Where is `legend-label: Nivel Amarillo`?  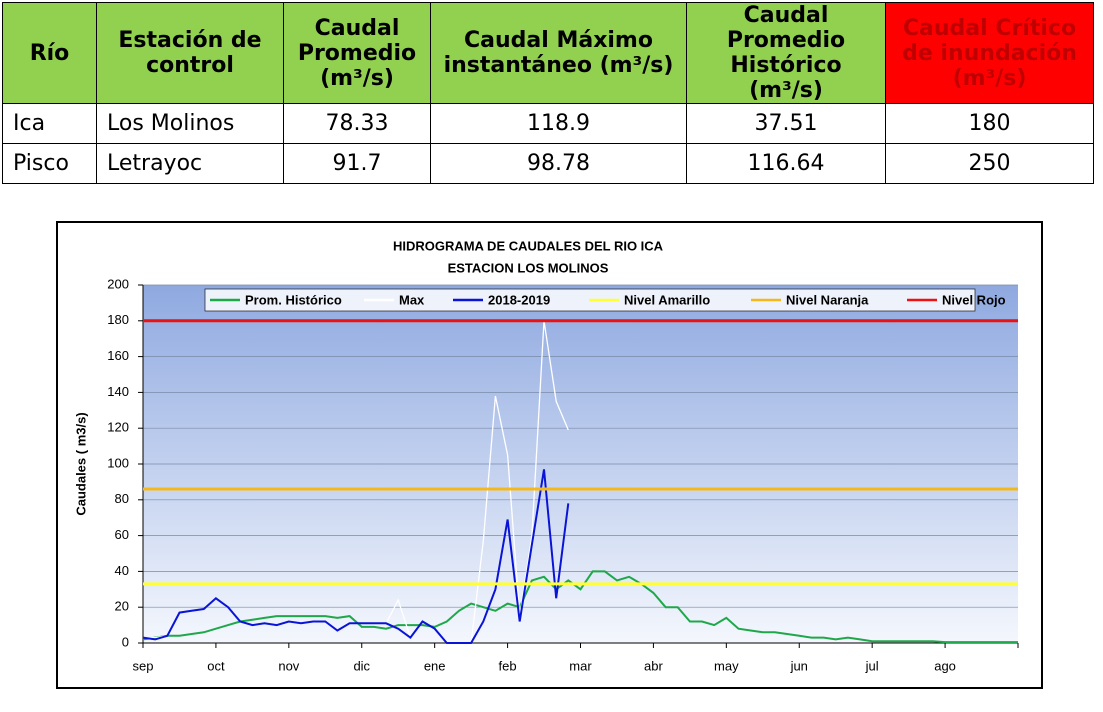
legend-label: Nivel Amarillo is located at coordinates (667, 299).